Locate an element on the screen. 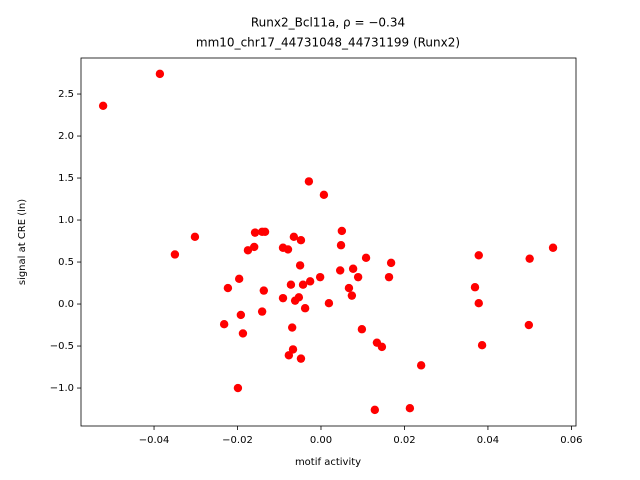 This screenshot has width=640, height=480. x-tick-label: 0.02 is located at coordinates (404, 440).